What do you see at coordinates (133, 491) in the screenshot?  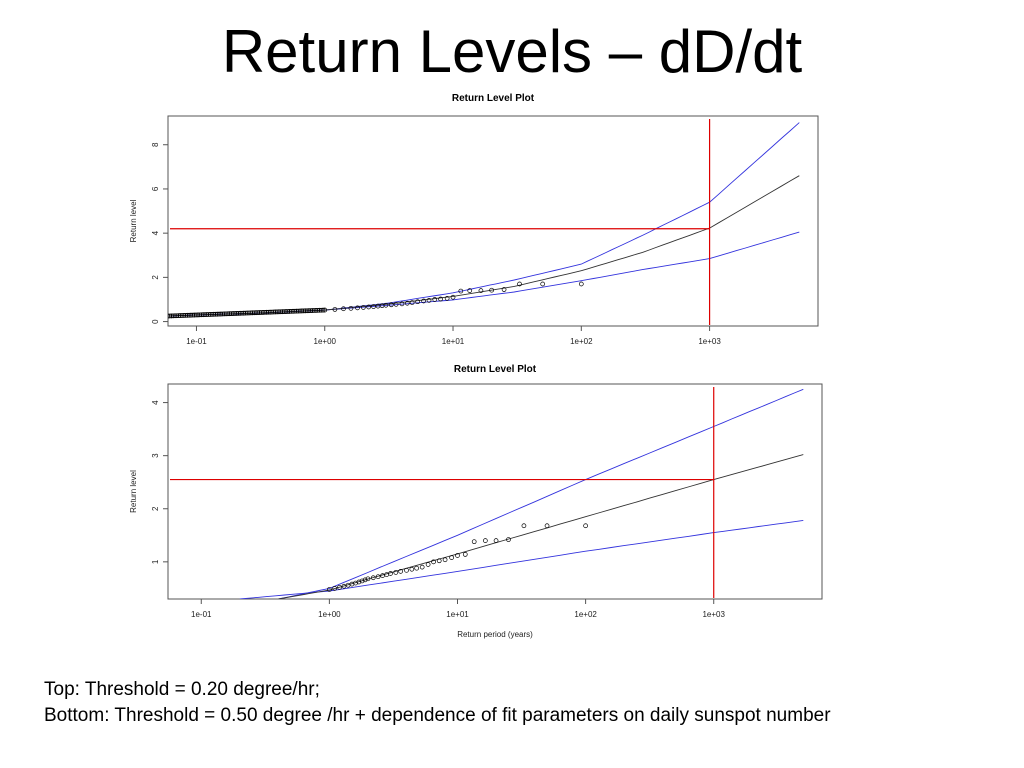 I see `y-axis-label: Return level` at bounding box center [133, 491].